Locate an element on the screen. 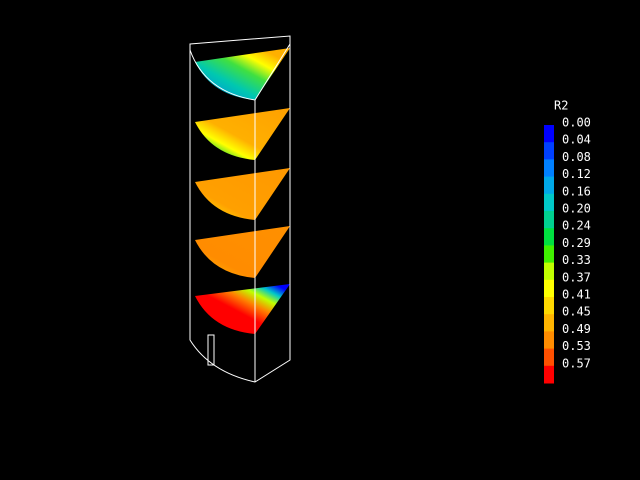  colorbar-label: 0.57 is located at coordinates (576, 363).